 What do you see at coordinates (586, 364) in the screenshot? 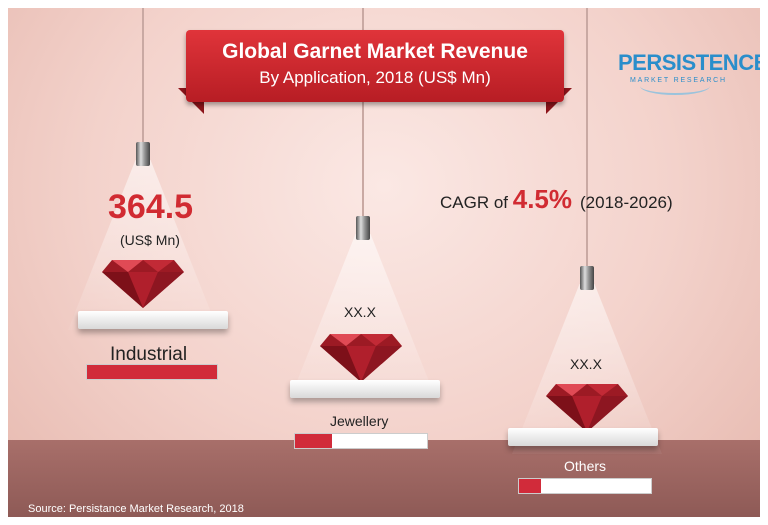
I see `others-value: XX.X` at bounding box center [586, 364].